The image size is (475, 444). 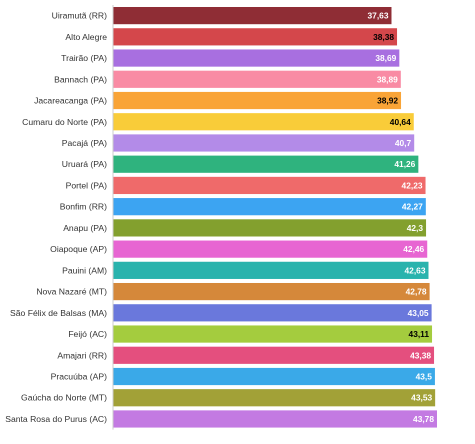 What do you see at coordinates (420, 355) in the screenshot?
I see `value-label: 43,38` at bounding box center [420, 355].